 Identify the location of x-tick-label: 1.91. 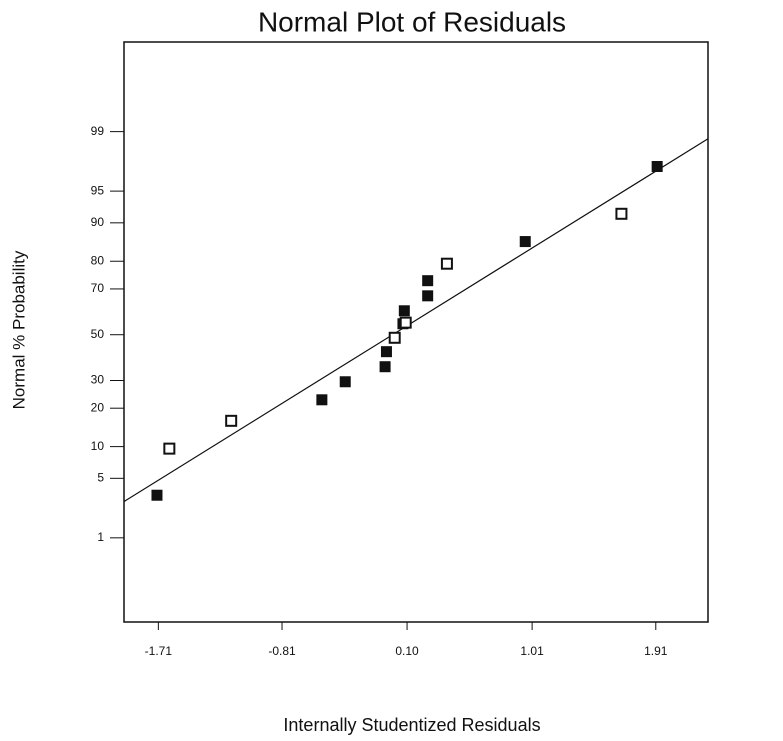
(656, 651).